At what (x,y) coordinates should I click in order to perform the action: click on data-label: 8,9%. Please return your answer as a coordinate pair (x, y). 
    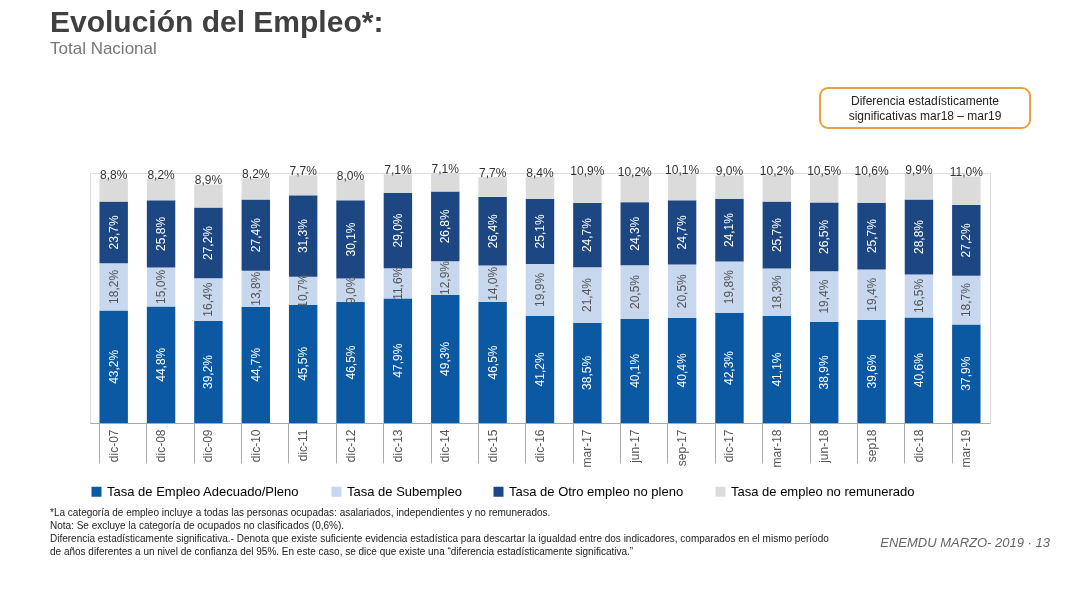
    Looking at the image, I should click on (208, 180).